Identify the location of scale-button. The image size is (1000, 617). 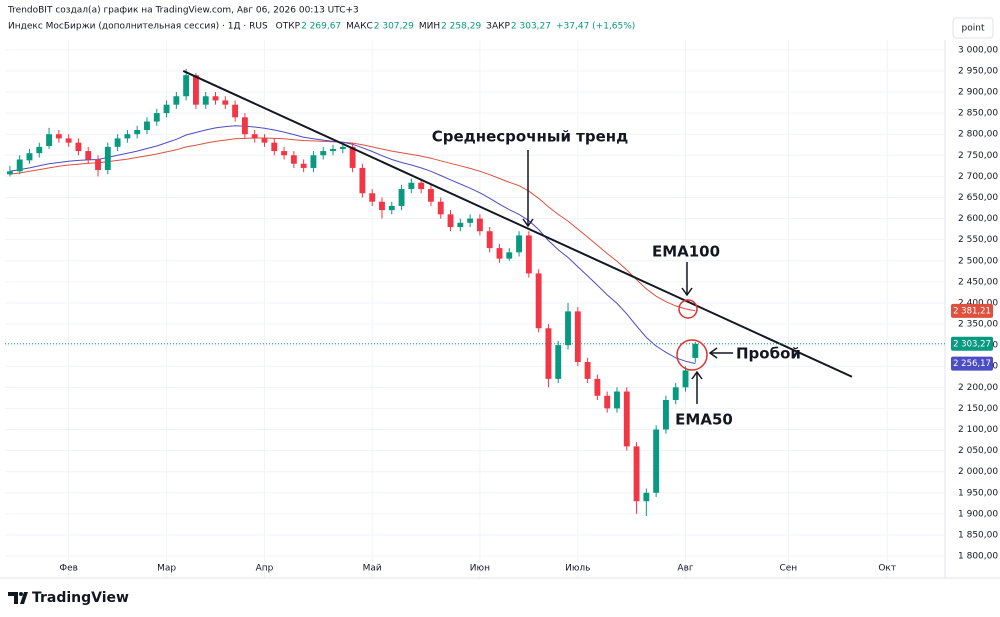
(973, 28).